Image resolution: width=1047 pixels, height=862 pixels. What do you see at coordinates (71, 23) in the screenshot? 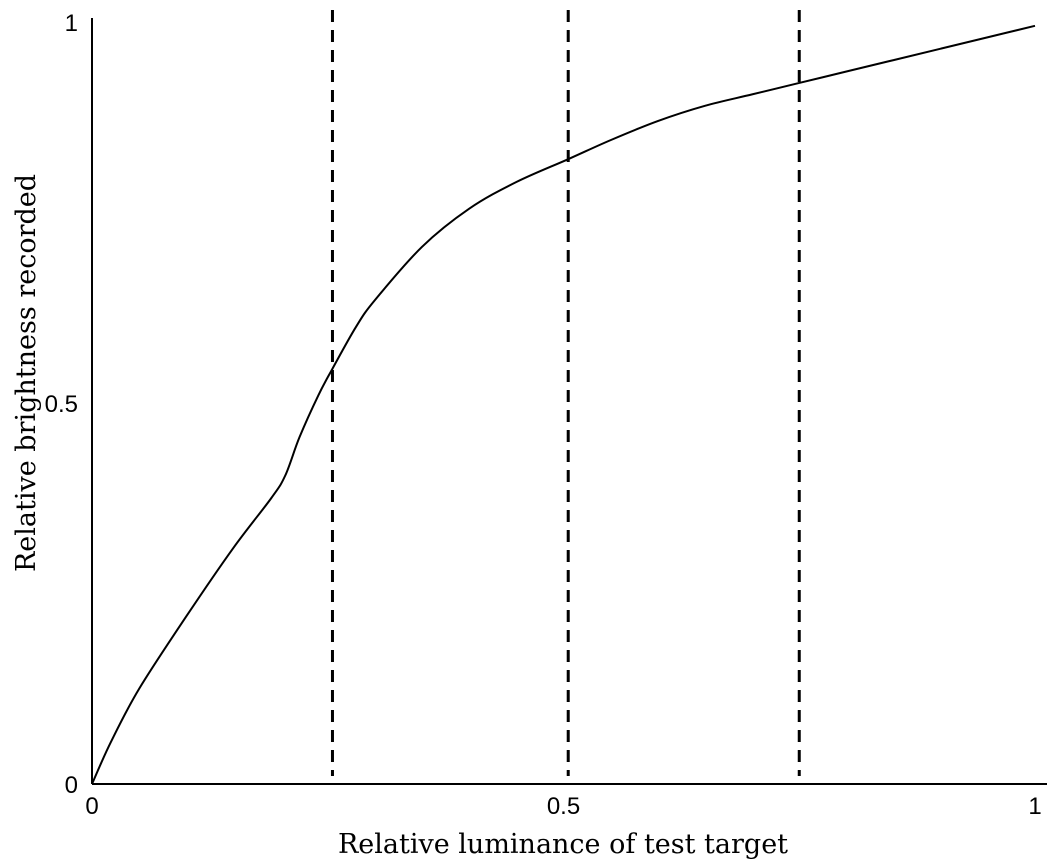
I see `y-tick-label: 1` at bounding box center [71, 23].